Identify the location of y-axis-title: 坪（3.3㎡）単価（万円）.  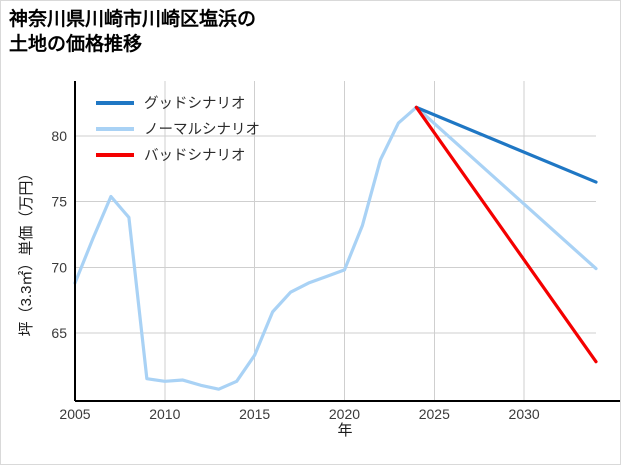
(26, 251).